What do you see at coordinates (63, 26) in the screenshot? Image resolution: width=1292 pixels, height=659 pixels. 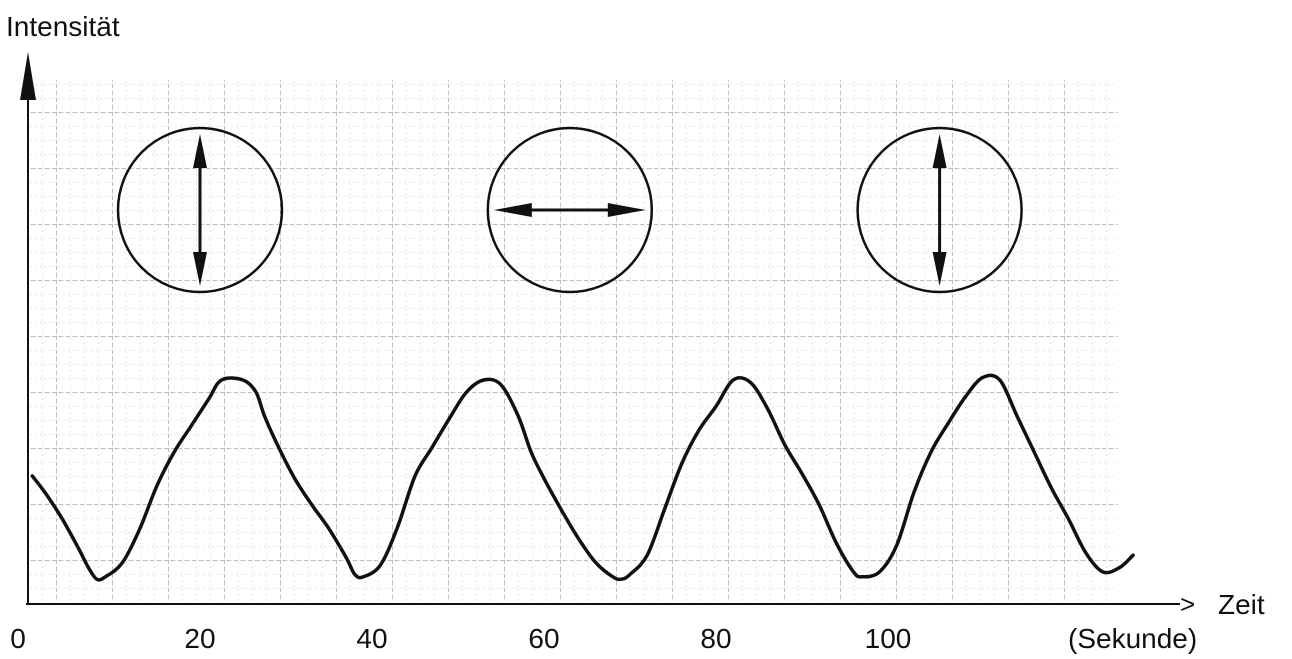 I see `y-axis-label: Intensität` at bounding box center [63, 26].